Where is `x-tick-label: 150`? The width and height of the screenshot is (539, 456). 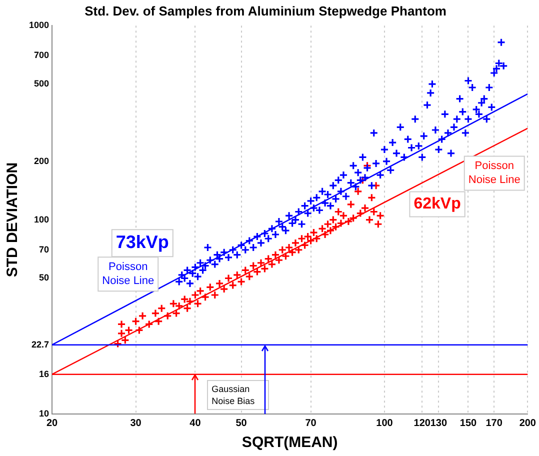
x-tick-label: 150 is located at coordinates (469, 423).